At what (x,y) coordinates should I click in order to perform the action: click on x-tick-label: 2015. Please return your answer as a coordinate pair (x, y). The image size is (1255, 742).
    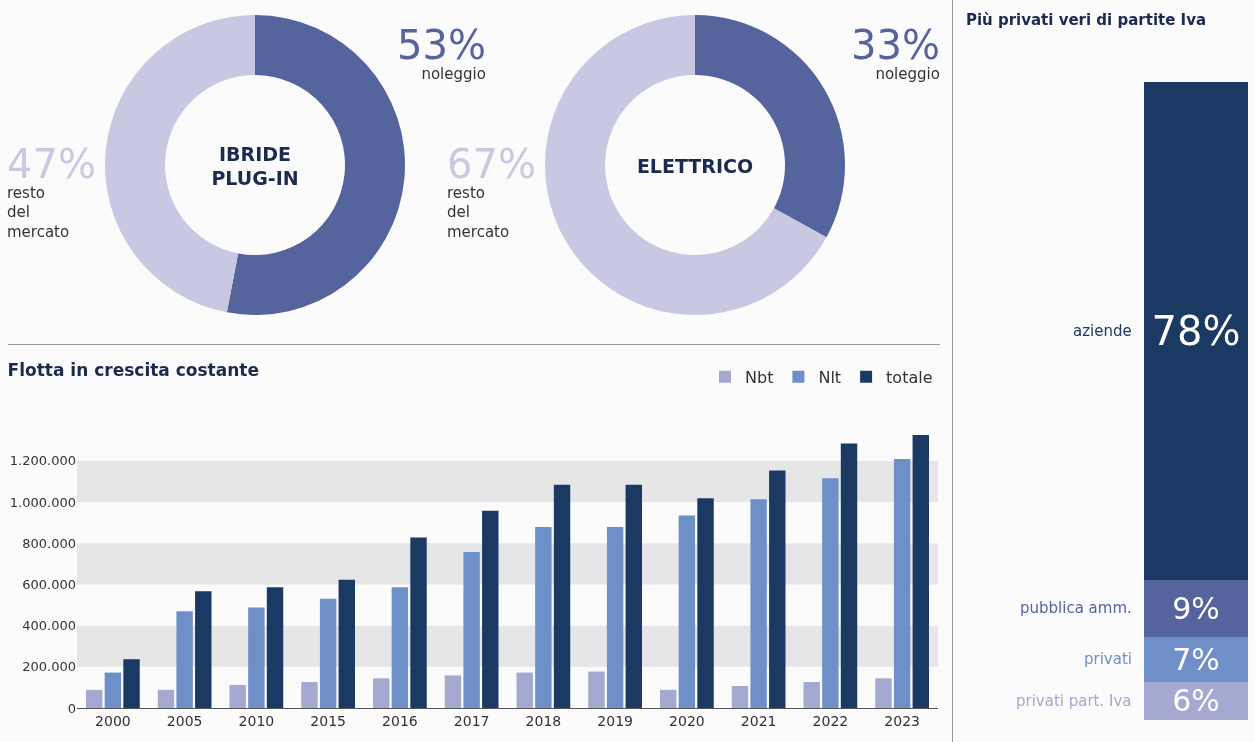
    Looking at the image, I should click on (328, 720).